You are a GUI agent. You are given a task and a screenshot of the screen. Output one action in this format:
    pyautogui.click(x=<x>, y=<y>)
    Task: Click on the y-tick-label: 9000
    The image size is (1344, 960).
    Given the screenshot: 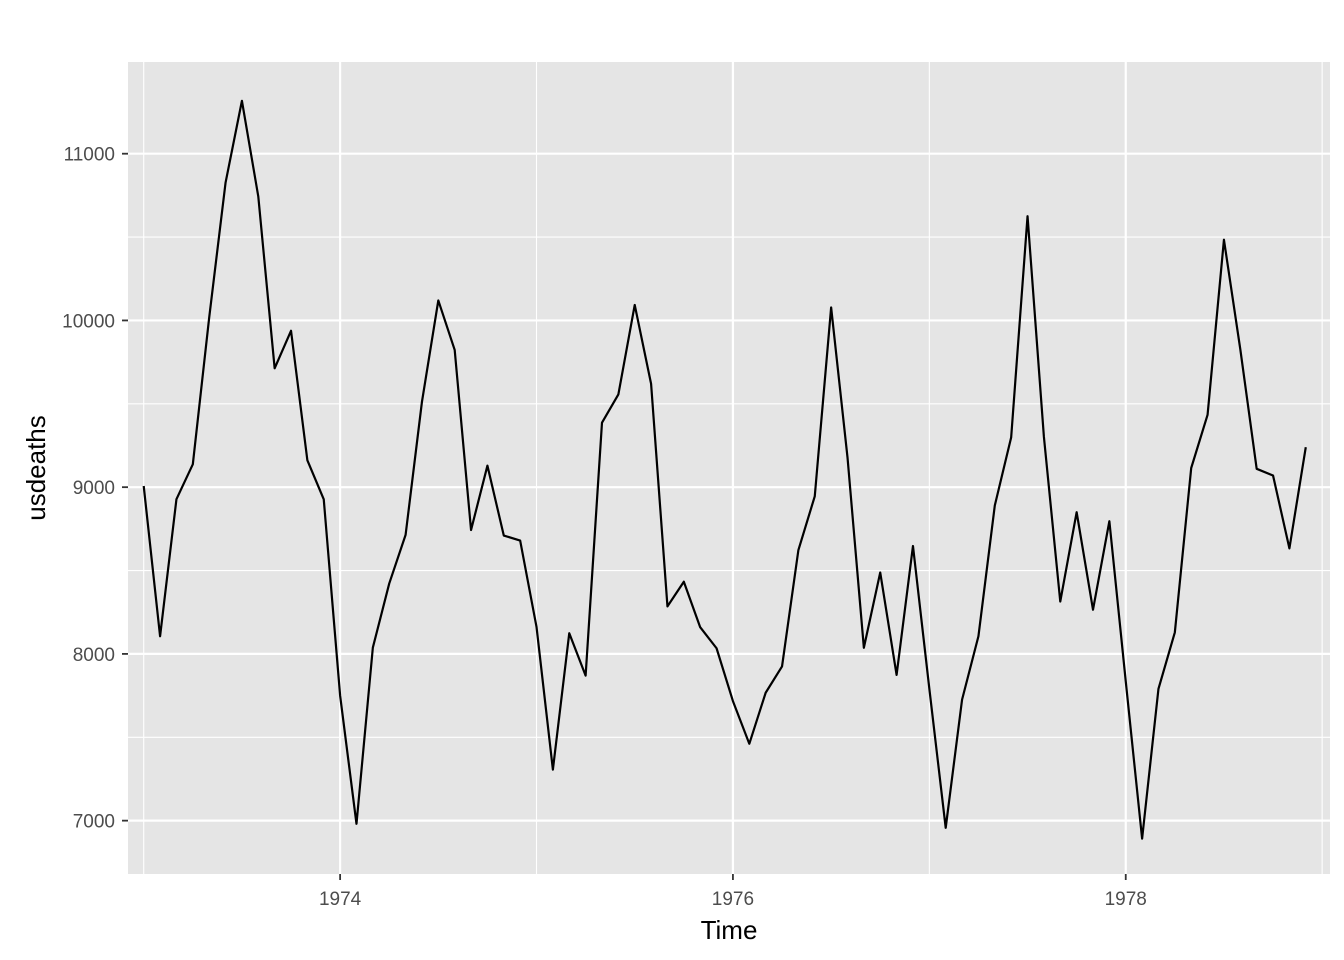 What is the action you would take?
    pyautogui.click(x=94, y=488)
    